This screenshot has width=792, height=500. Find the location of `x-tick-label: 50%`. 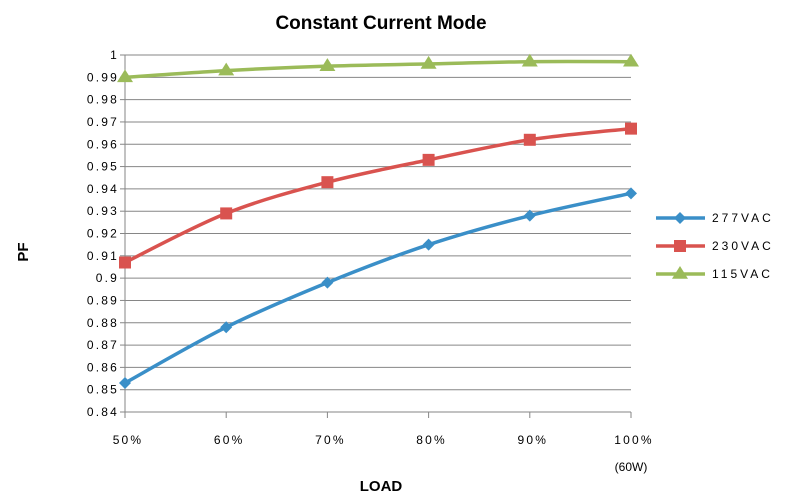

x-tick-label: 50% is located at coordinates (128, 440).